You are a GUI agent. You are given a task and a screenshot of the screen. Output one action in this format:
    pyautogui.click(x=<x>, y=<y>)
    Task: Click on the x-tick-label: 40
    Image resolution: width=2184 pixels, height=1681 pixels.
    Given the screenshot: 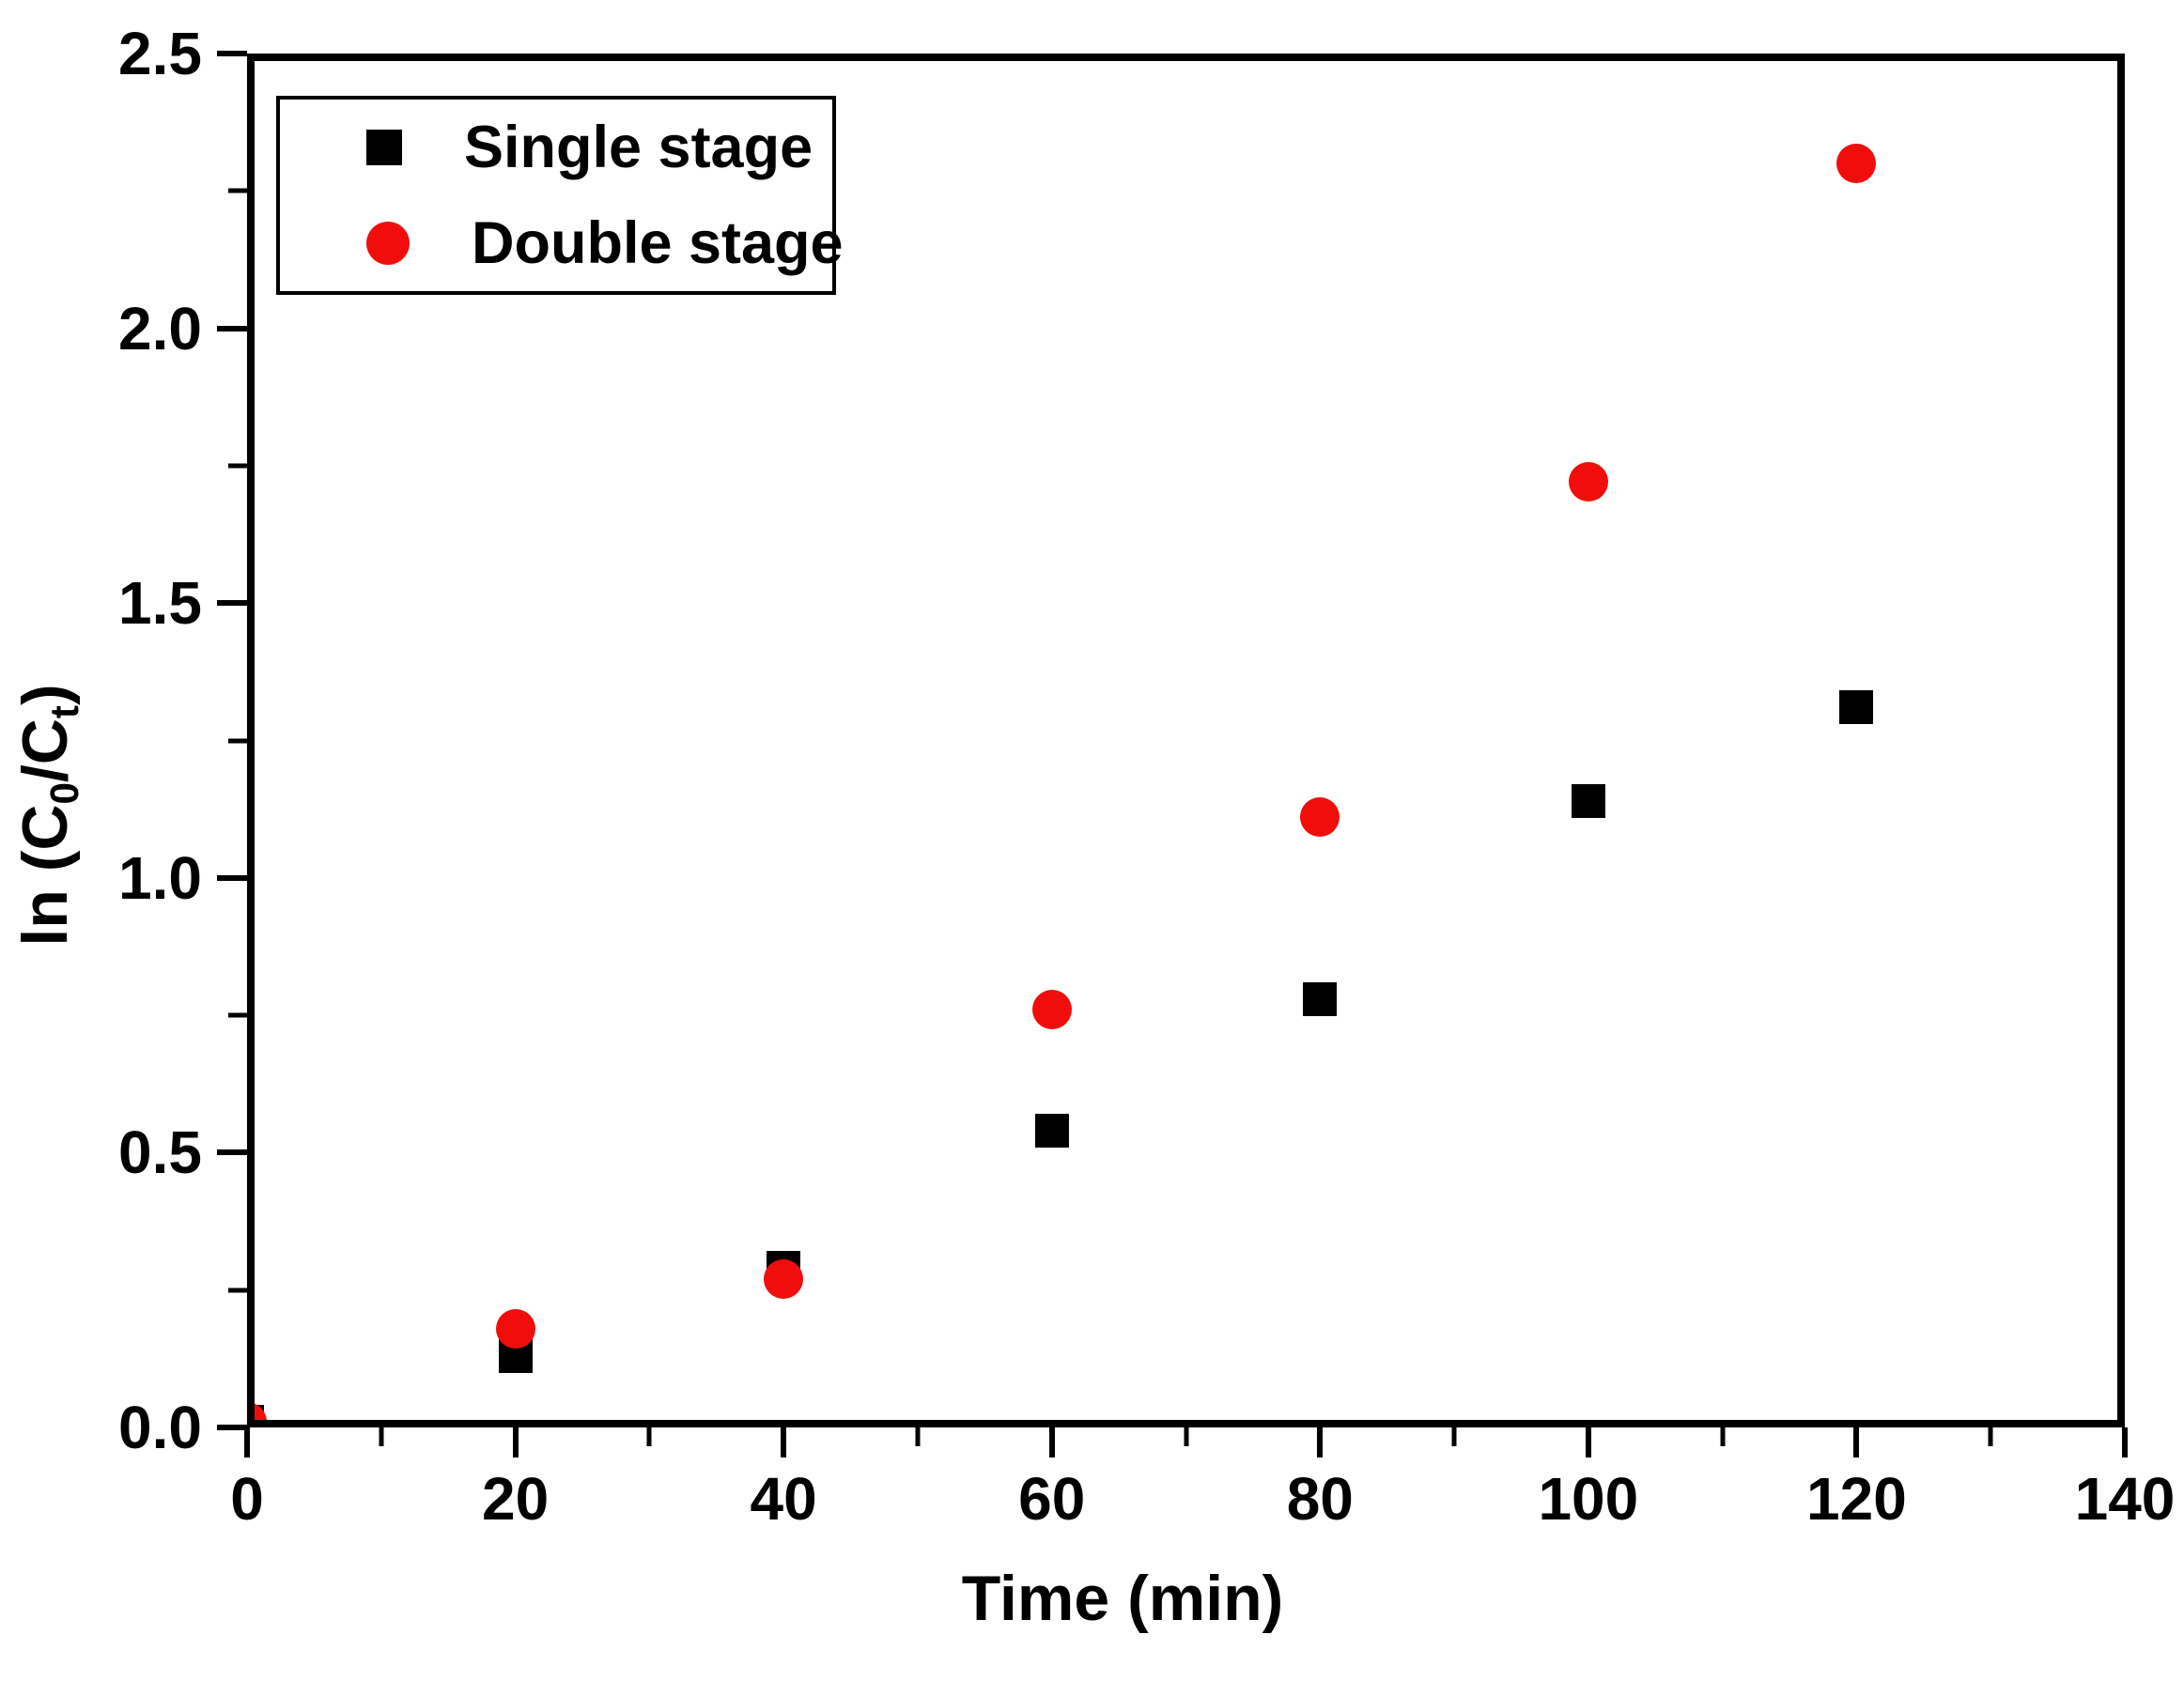 What is the action you would take?
    pyautogui.click(x=783, y=1499)
    